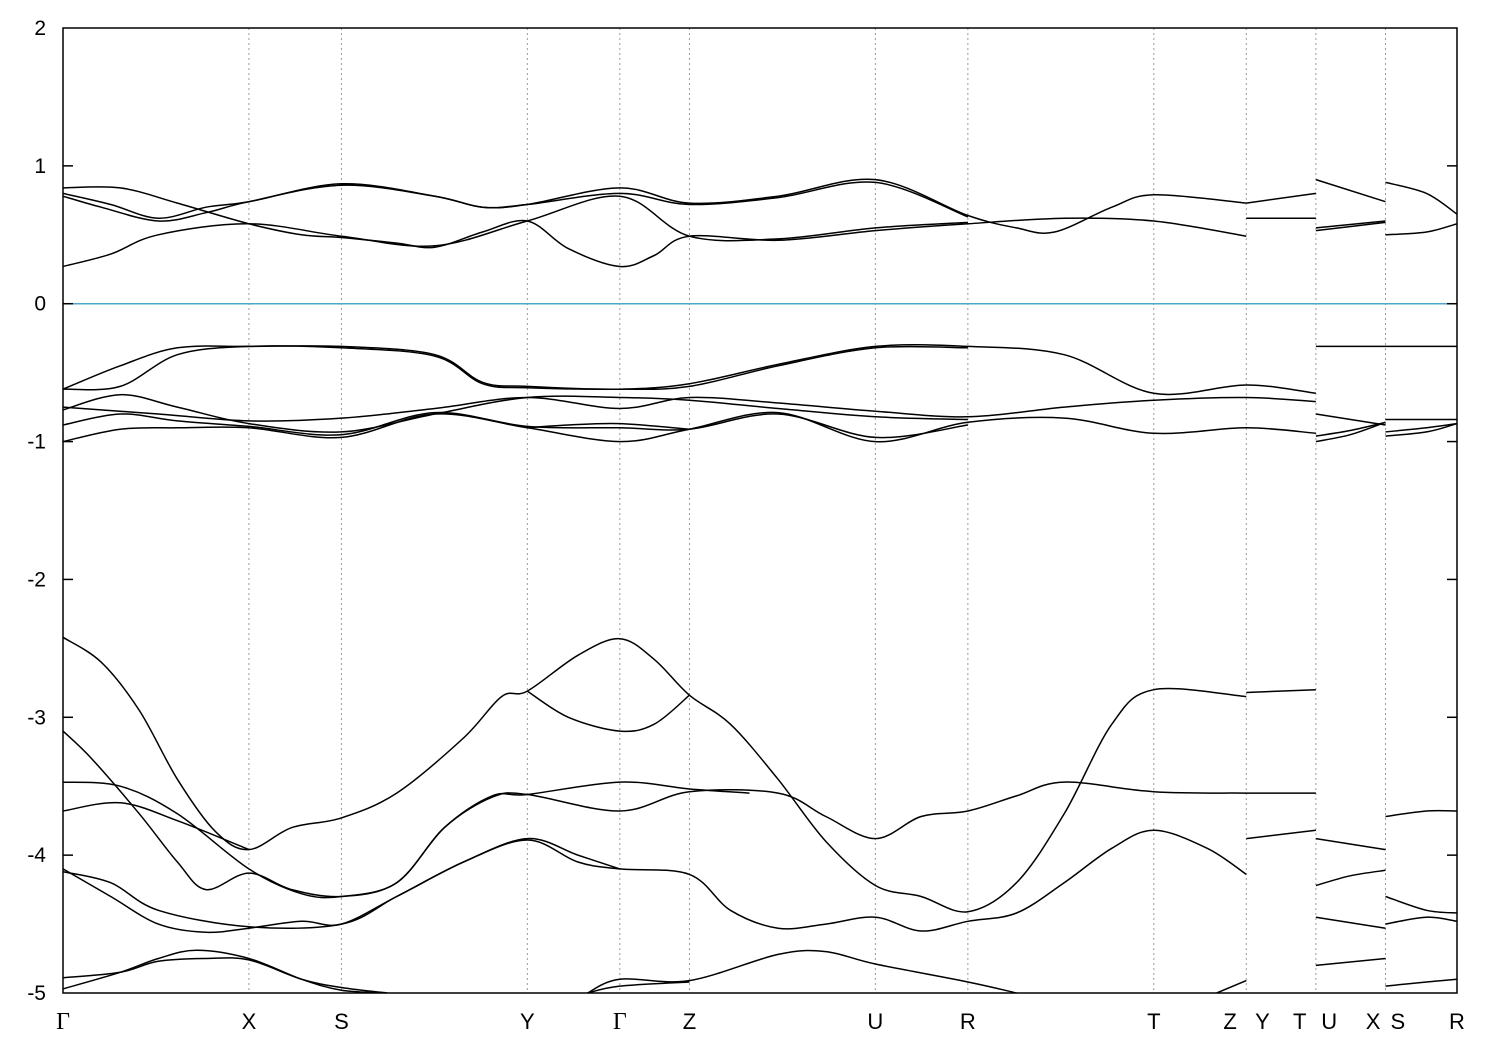 This screenshot has width=1500, height=1050. I want to click on y-tick-label: 2, so click(40, 28).